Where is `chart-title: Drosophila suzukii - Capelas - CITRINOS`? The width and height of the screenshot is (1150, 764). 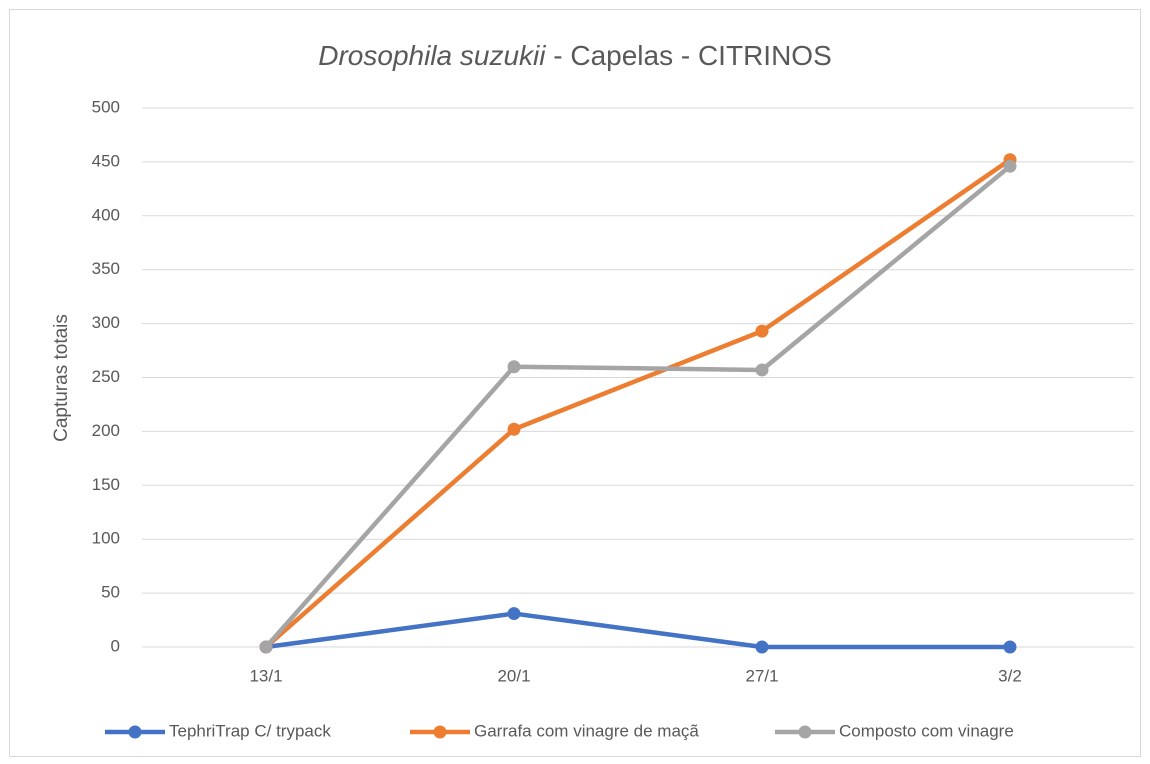
chart-title: Drosophila suzukii - Capelas - CITRINOS is located at coordinates (575, 55).